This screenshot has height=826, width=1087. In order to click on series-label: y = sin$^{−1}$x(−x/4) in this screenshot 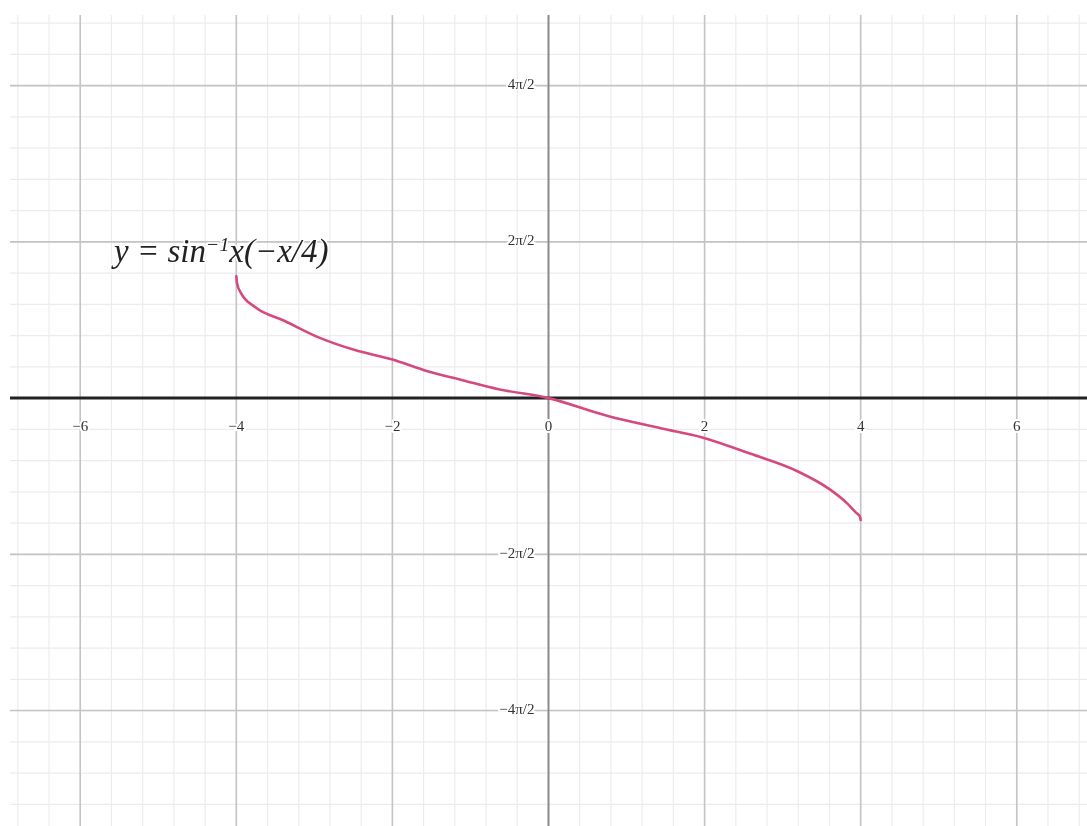, I will do `click(220, 252)`.